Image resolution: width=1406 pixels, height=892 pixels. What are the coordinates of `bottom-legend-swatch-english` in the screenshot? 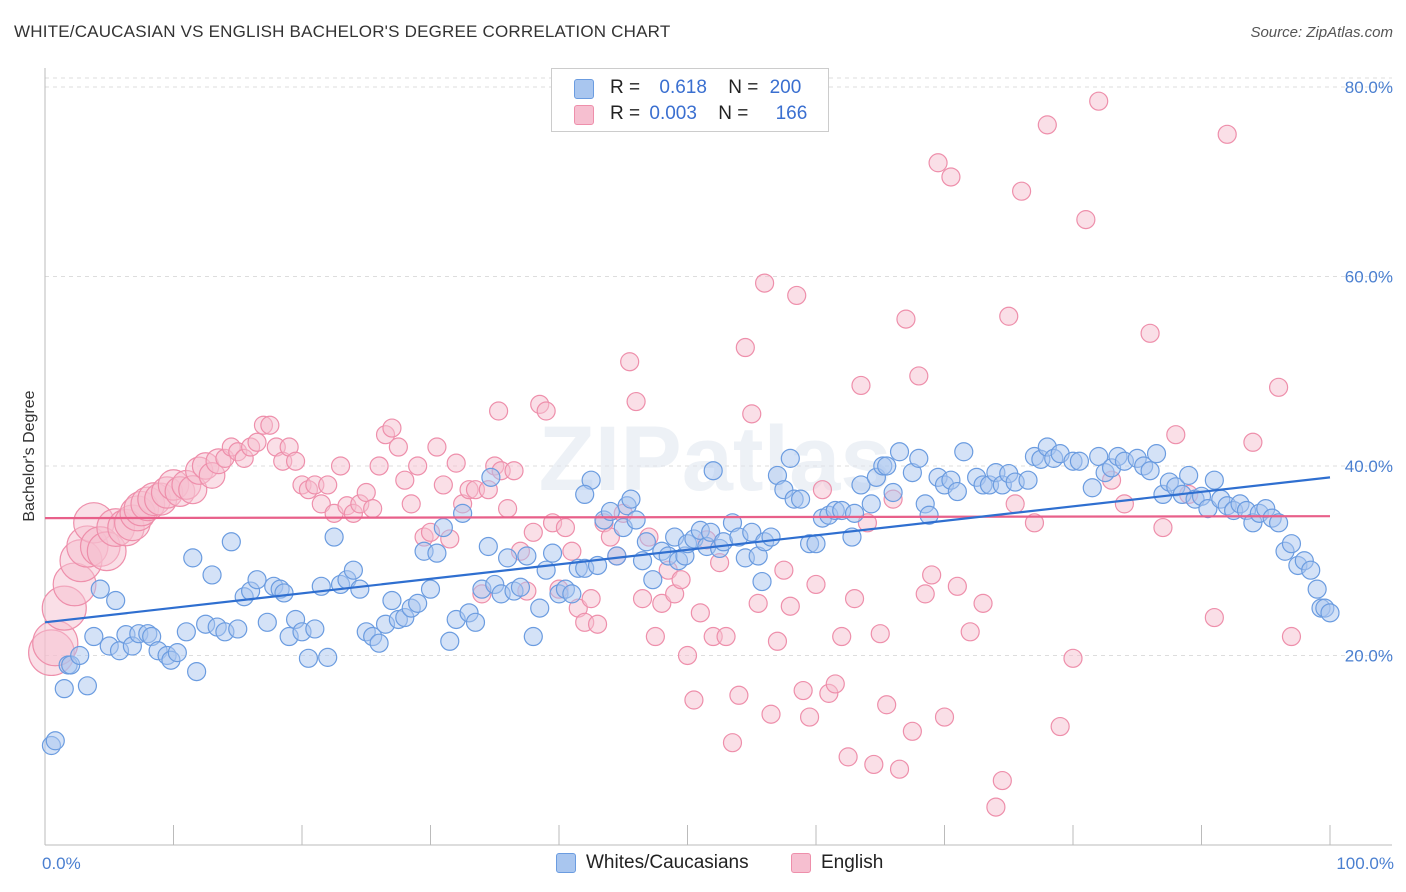 It's located at (801, 863).